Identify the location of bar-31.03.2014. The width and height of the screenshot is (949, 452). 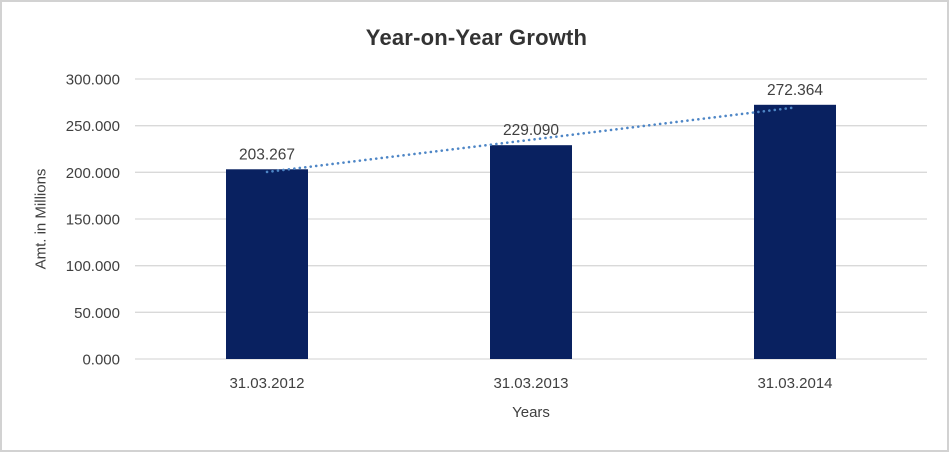
(795, 231).